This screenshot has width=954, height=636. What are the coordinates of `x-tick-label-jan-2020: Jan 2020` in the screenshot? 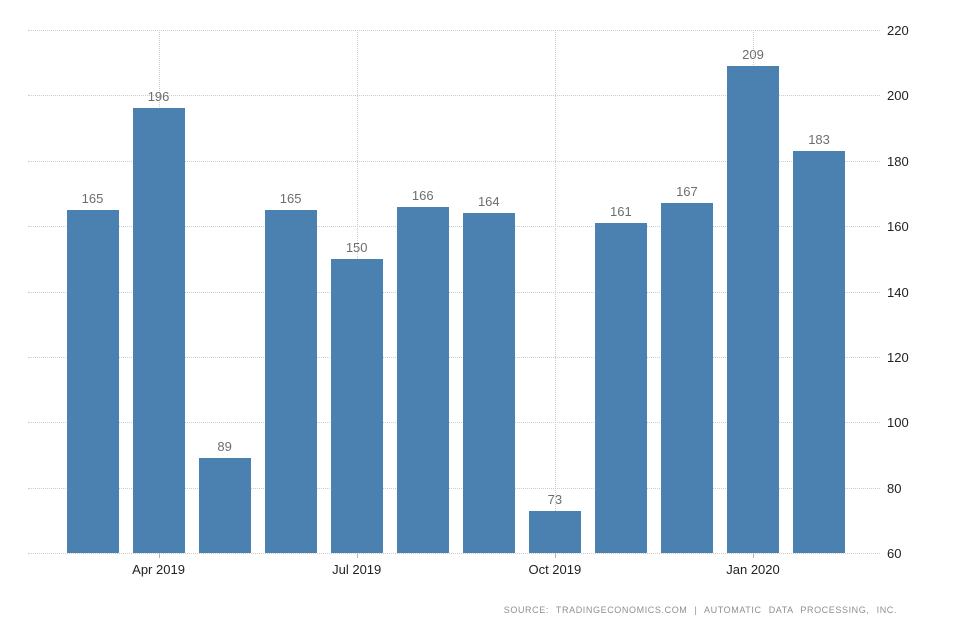 It's located at (753, 569).